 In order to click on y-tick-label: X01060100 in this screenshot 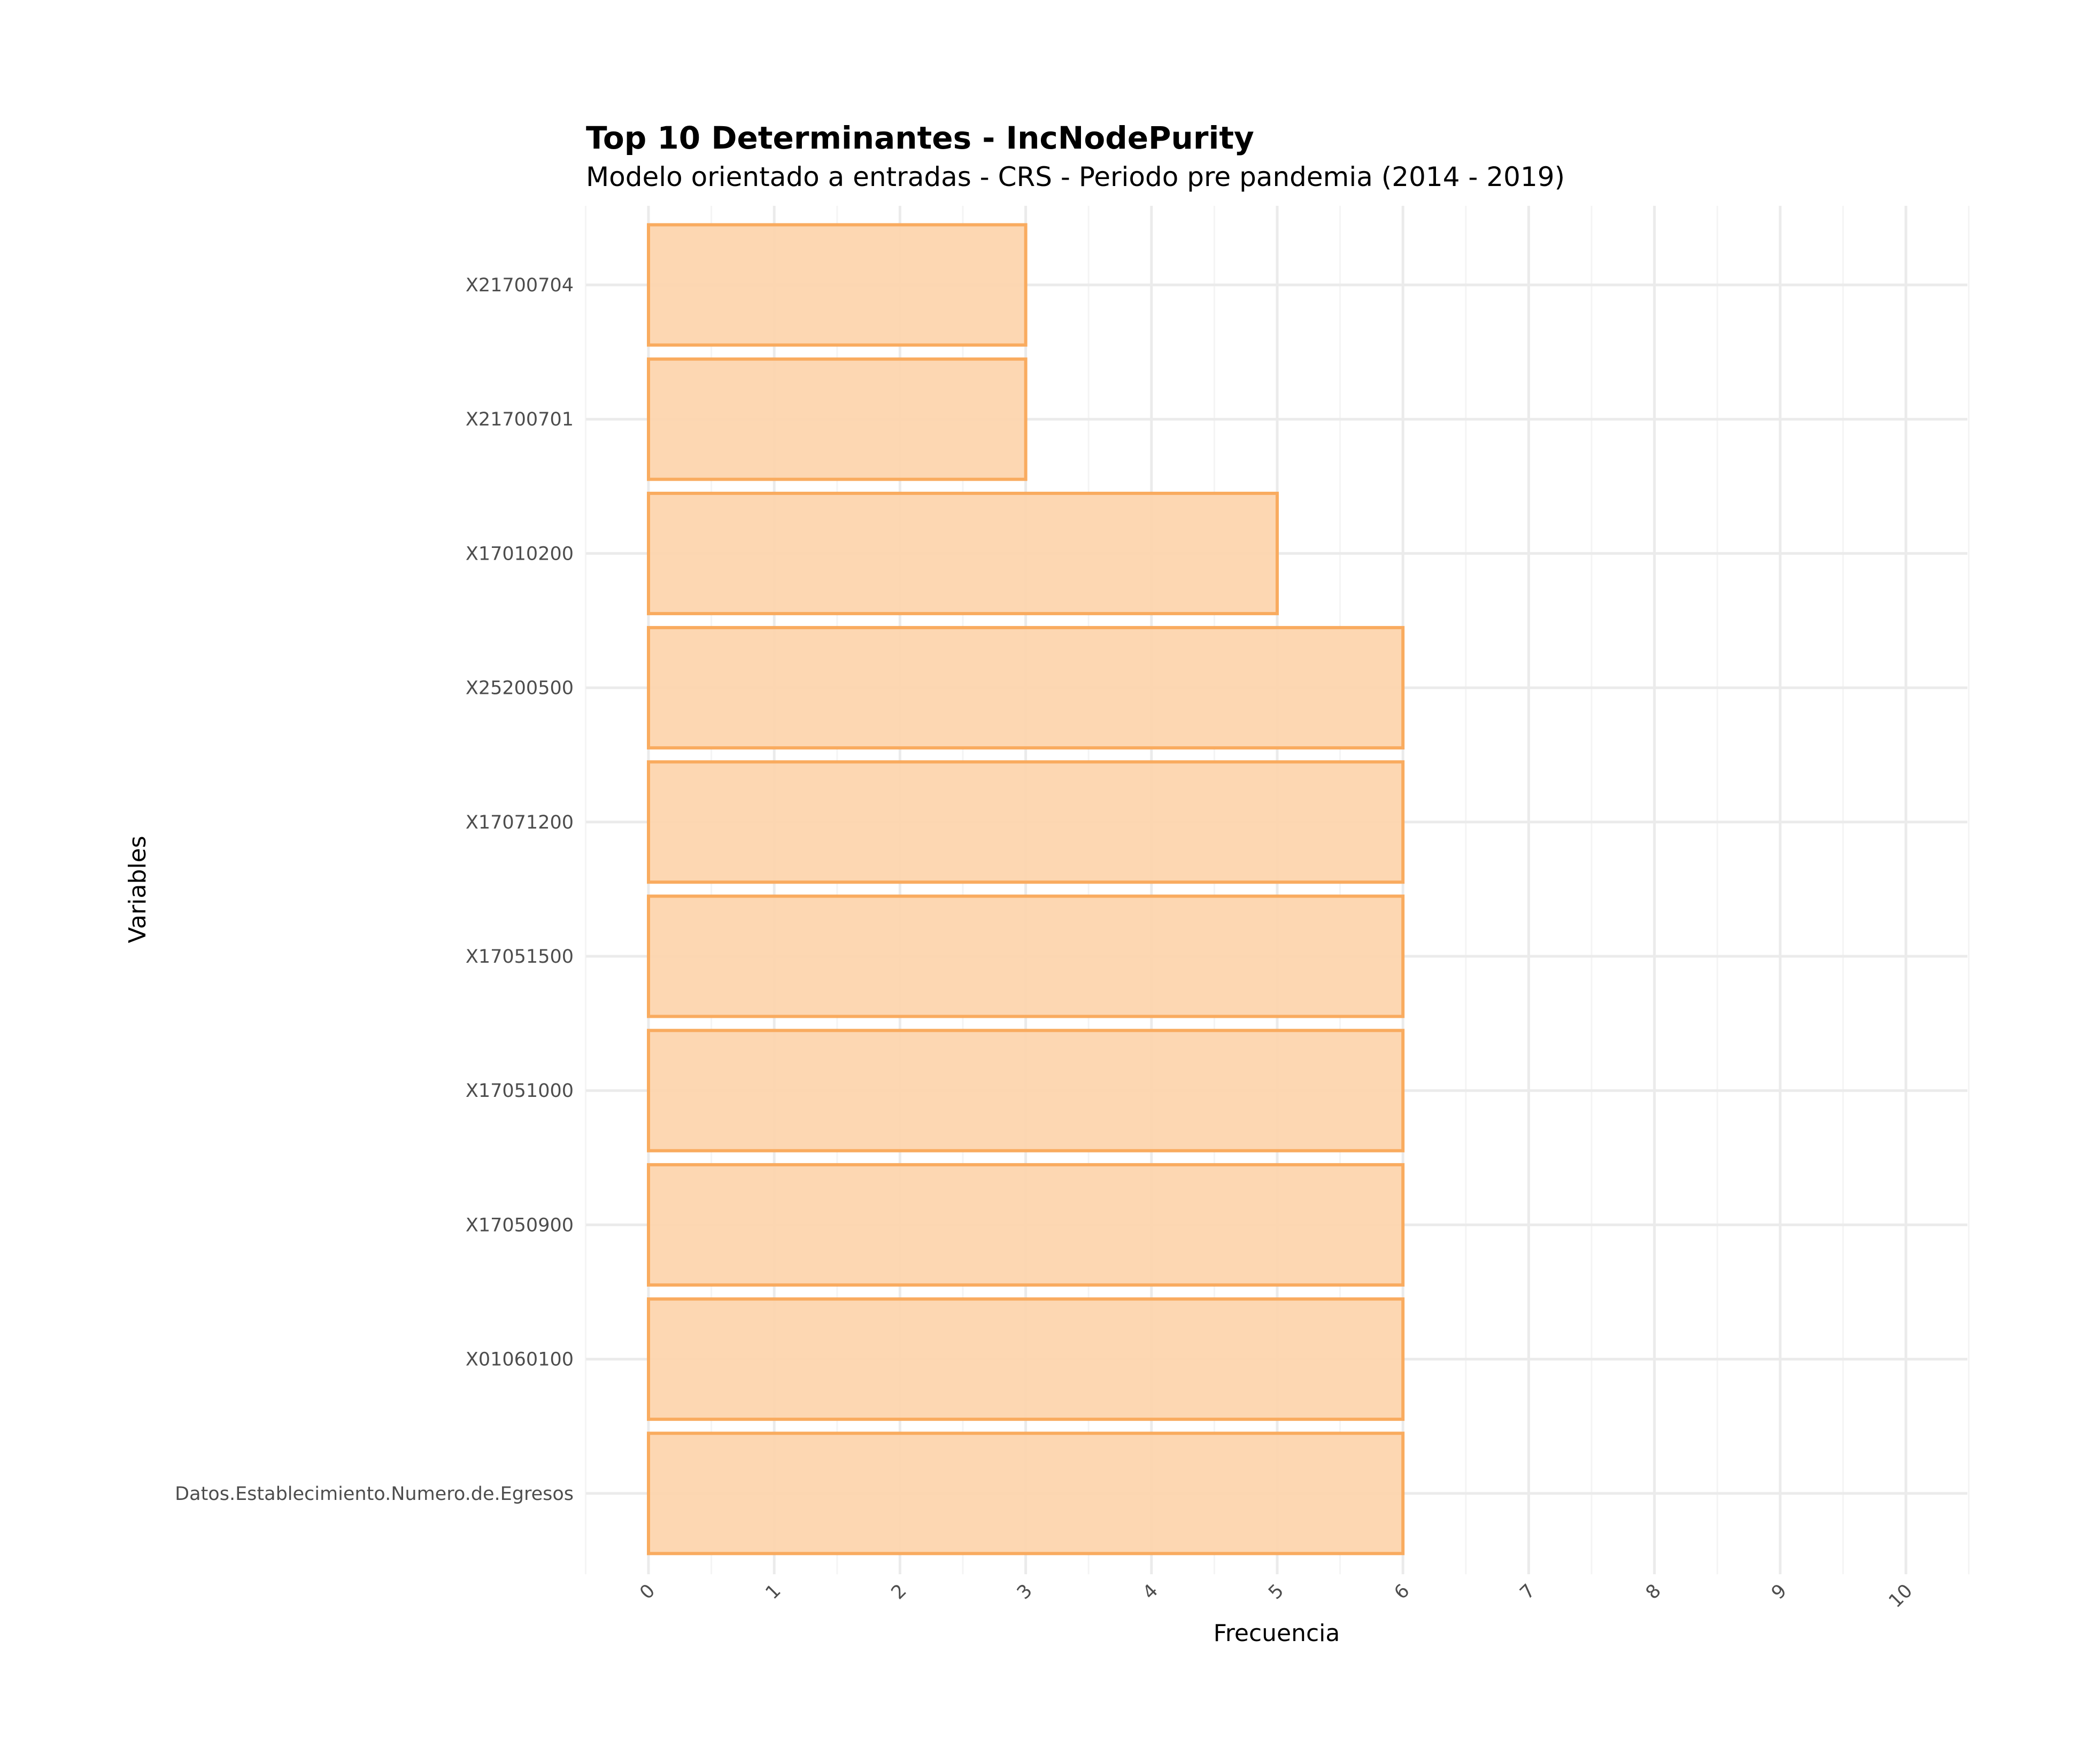, I will do `click(520, 1360)`.